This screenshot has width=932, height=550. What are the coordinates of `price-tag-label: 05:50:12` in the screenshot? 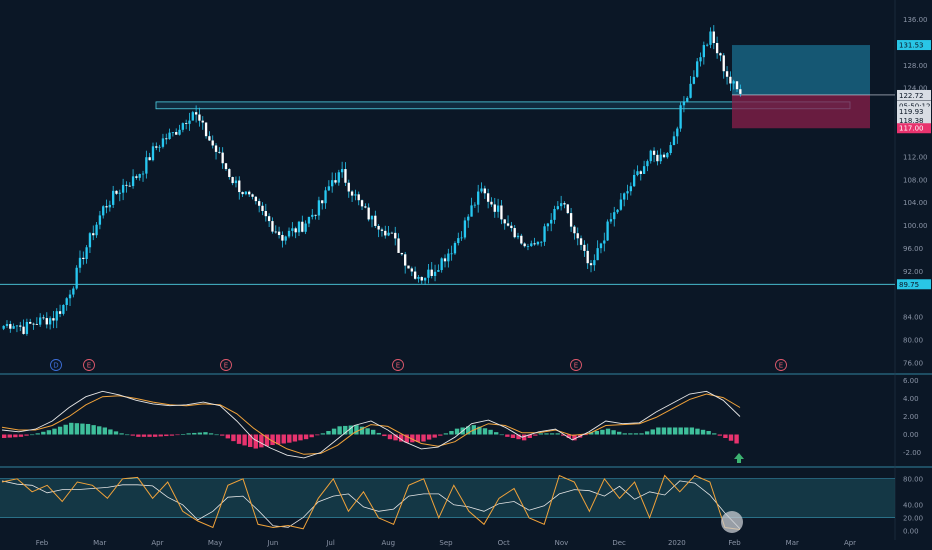 It's located at (914, 106).